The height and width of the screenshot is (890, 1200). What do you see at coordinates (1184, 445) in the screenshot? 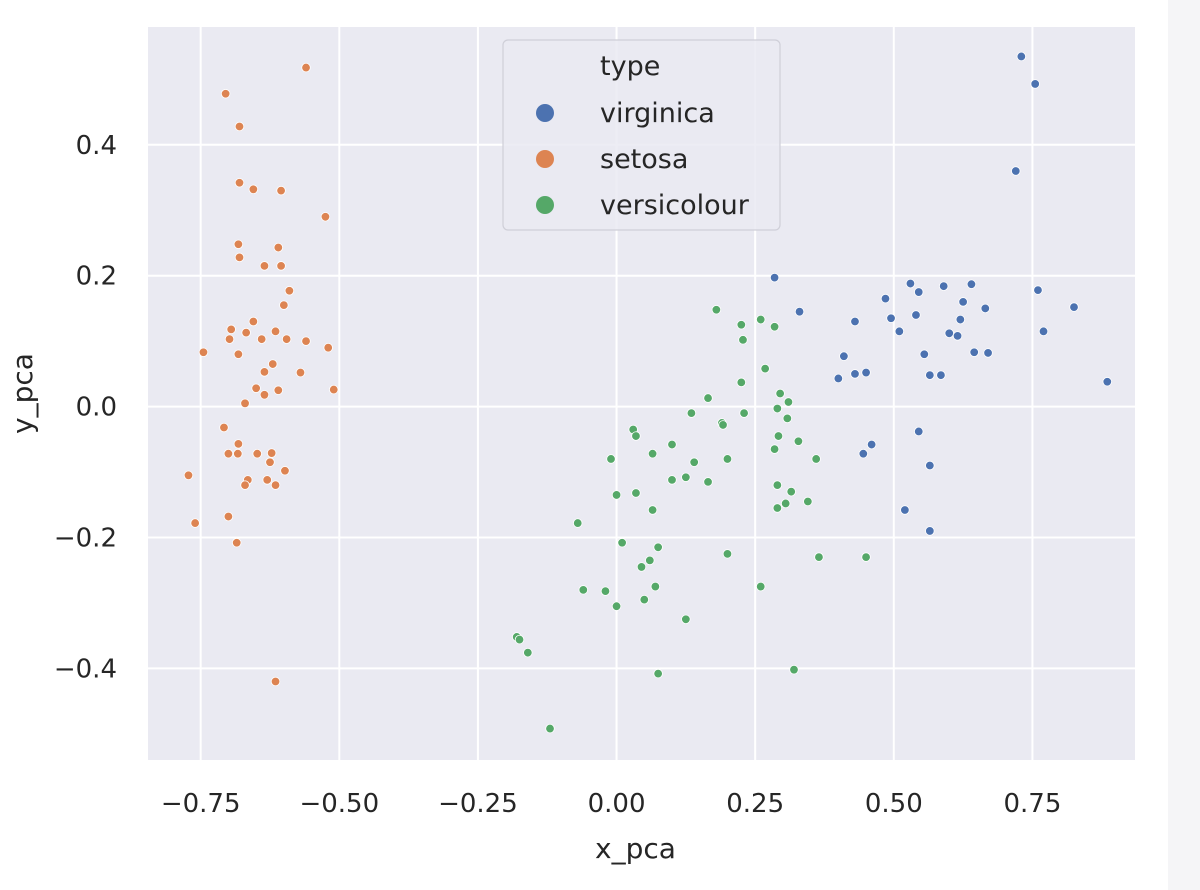
I see `window-edge` at bounding box center [1184, 445].